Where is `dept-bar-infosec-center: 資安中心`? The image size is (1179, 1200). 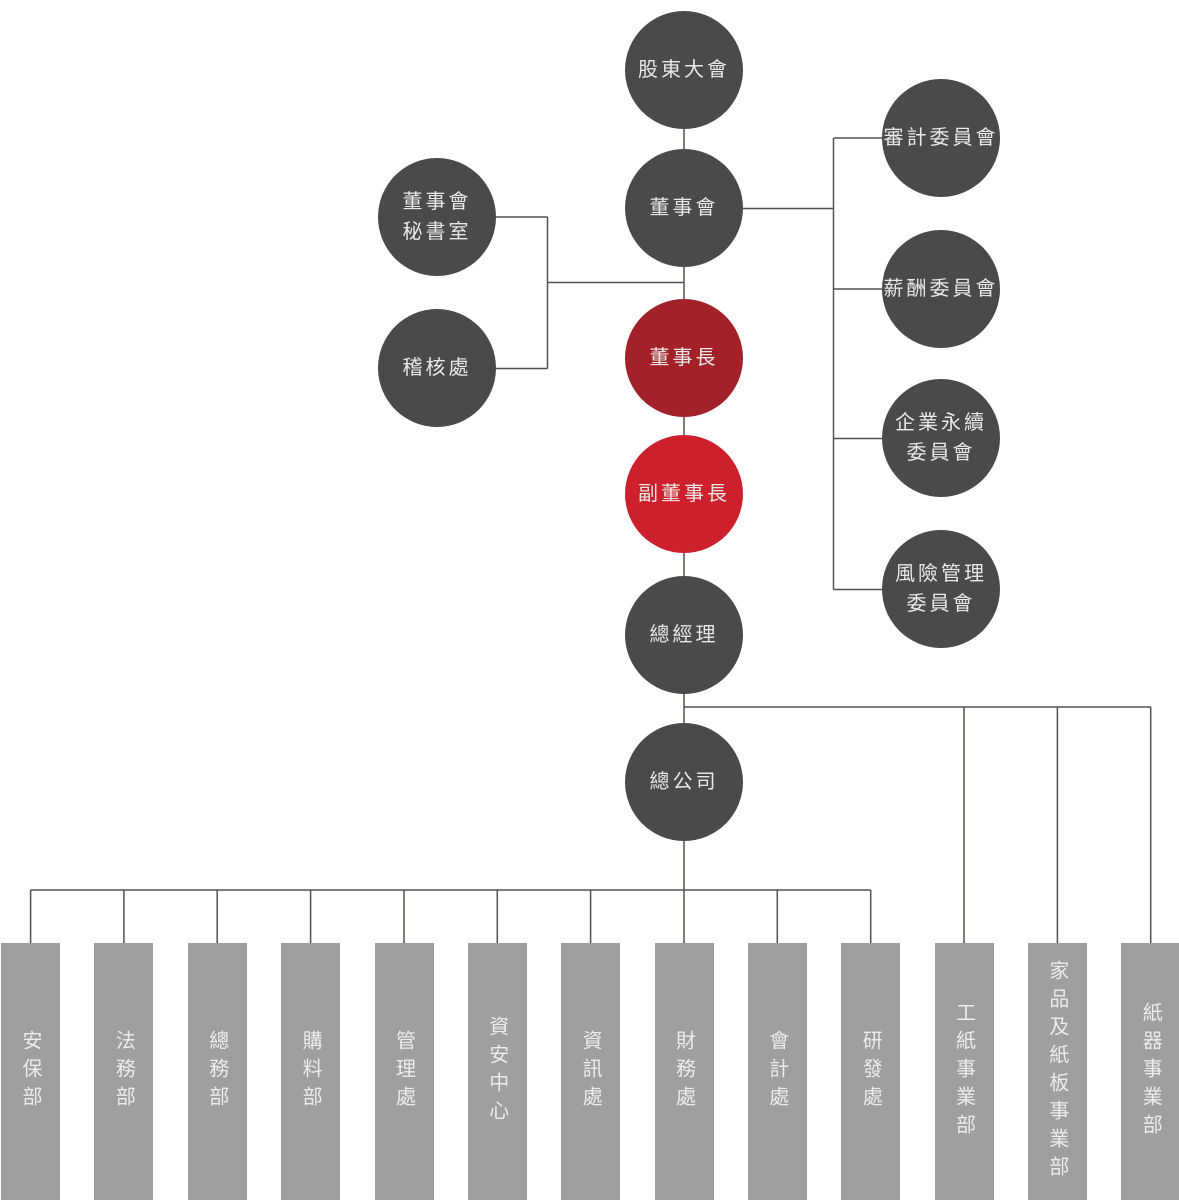
dept-bar-infosec-center: 資安中心 is located at coordinates (497, 1071).